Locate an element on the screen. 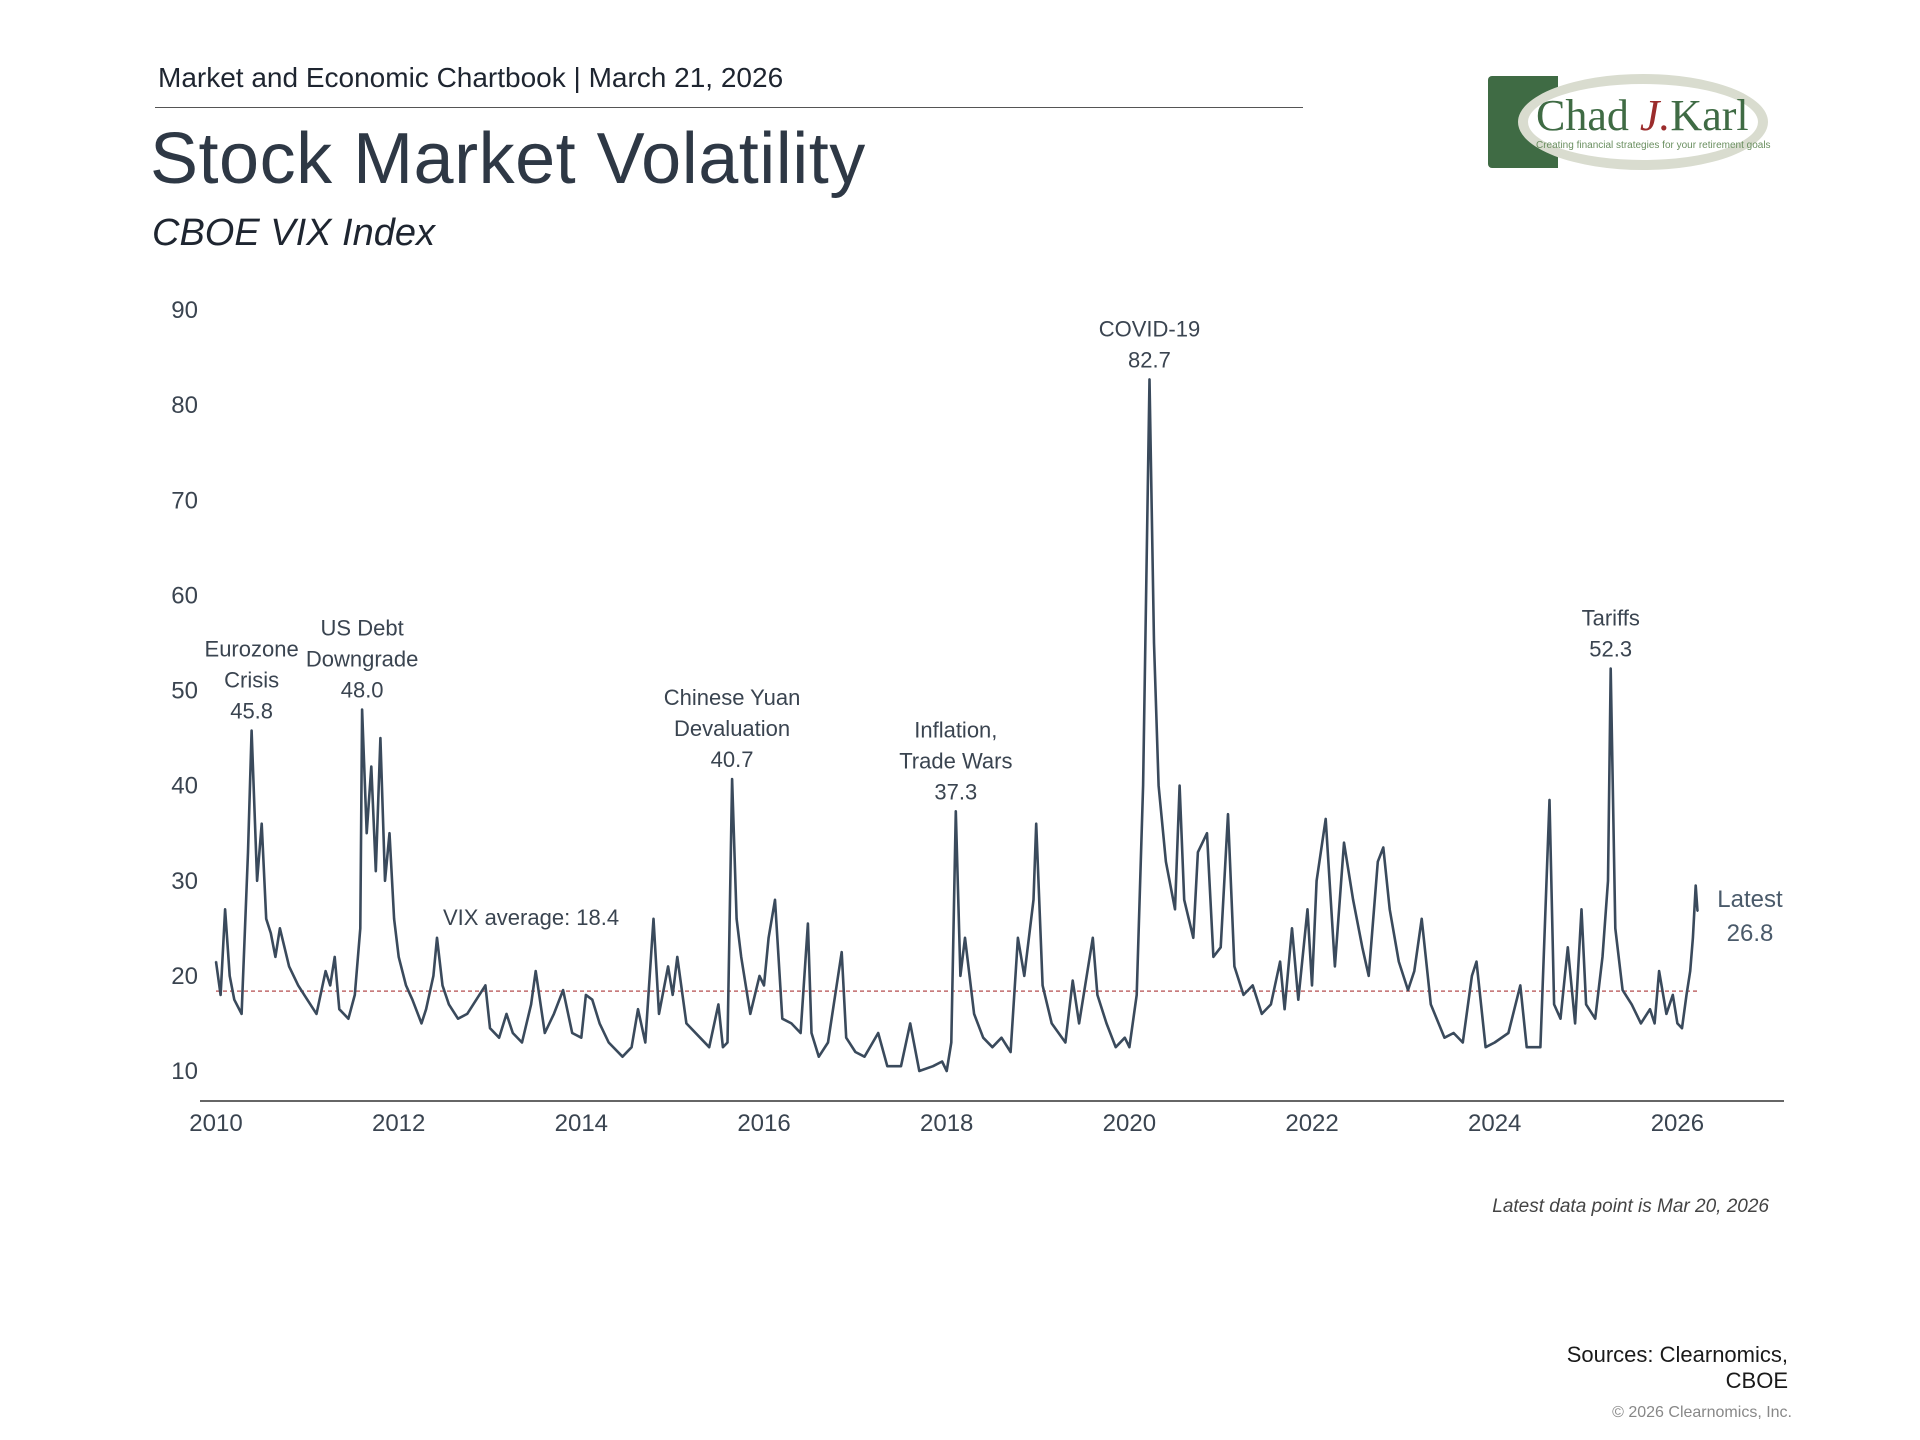  annotation-5-line-0: Tariffs is located at coordinates (1611, 618).